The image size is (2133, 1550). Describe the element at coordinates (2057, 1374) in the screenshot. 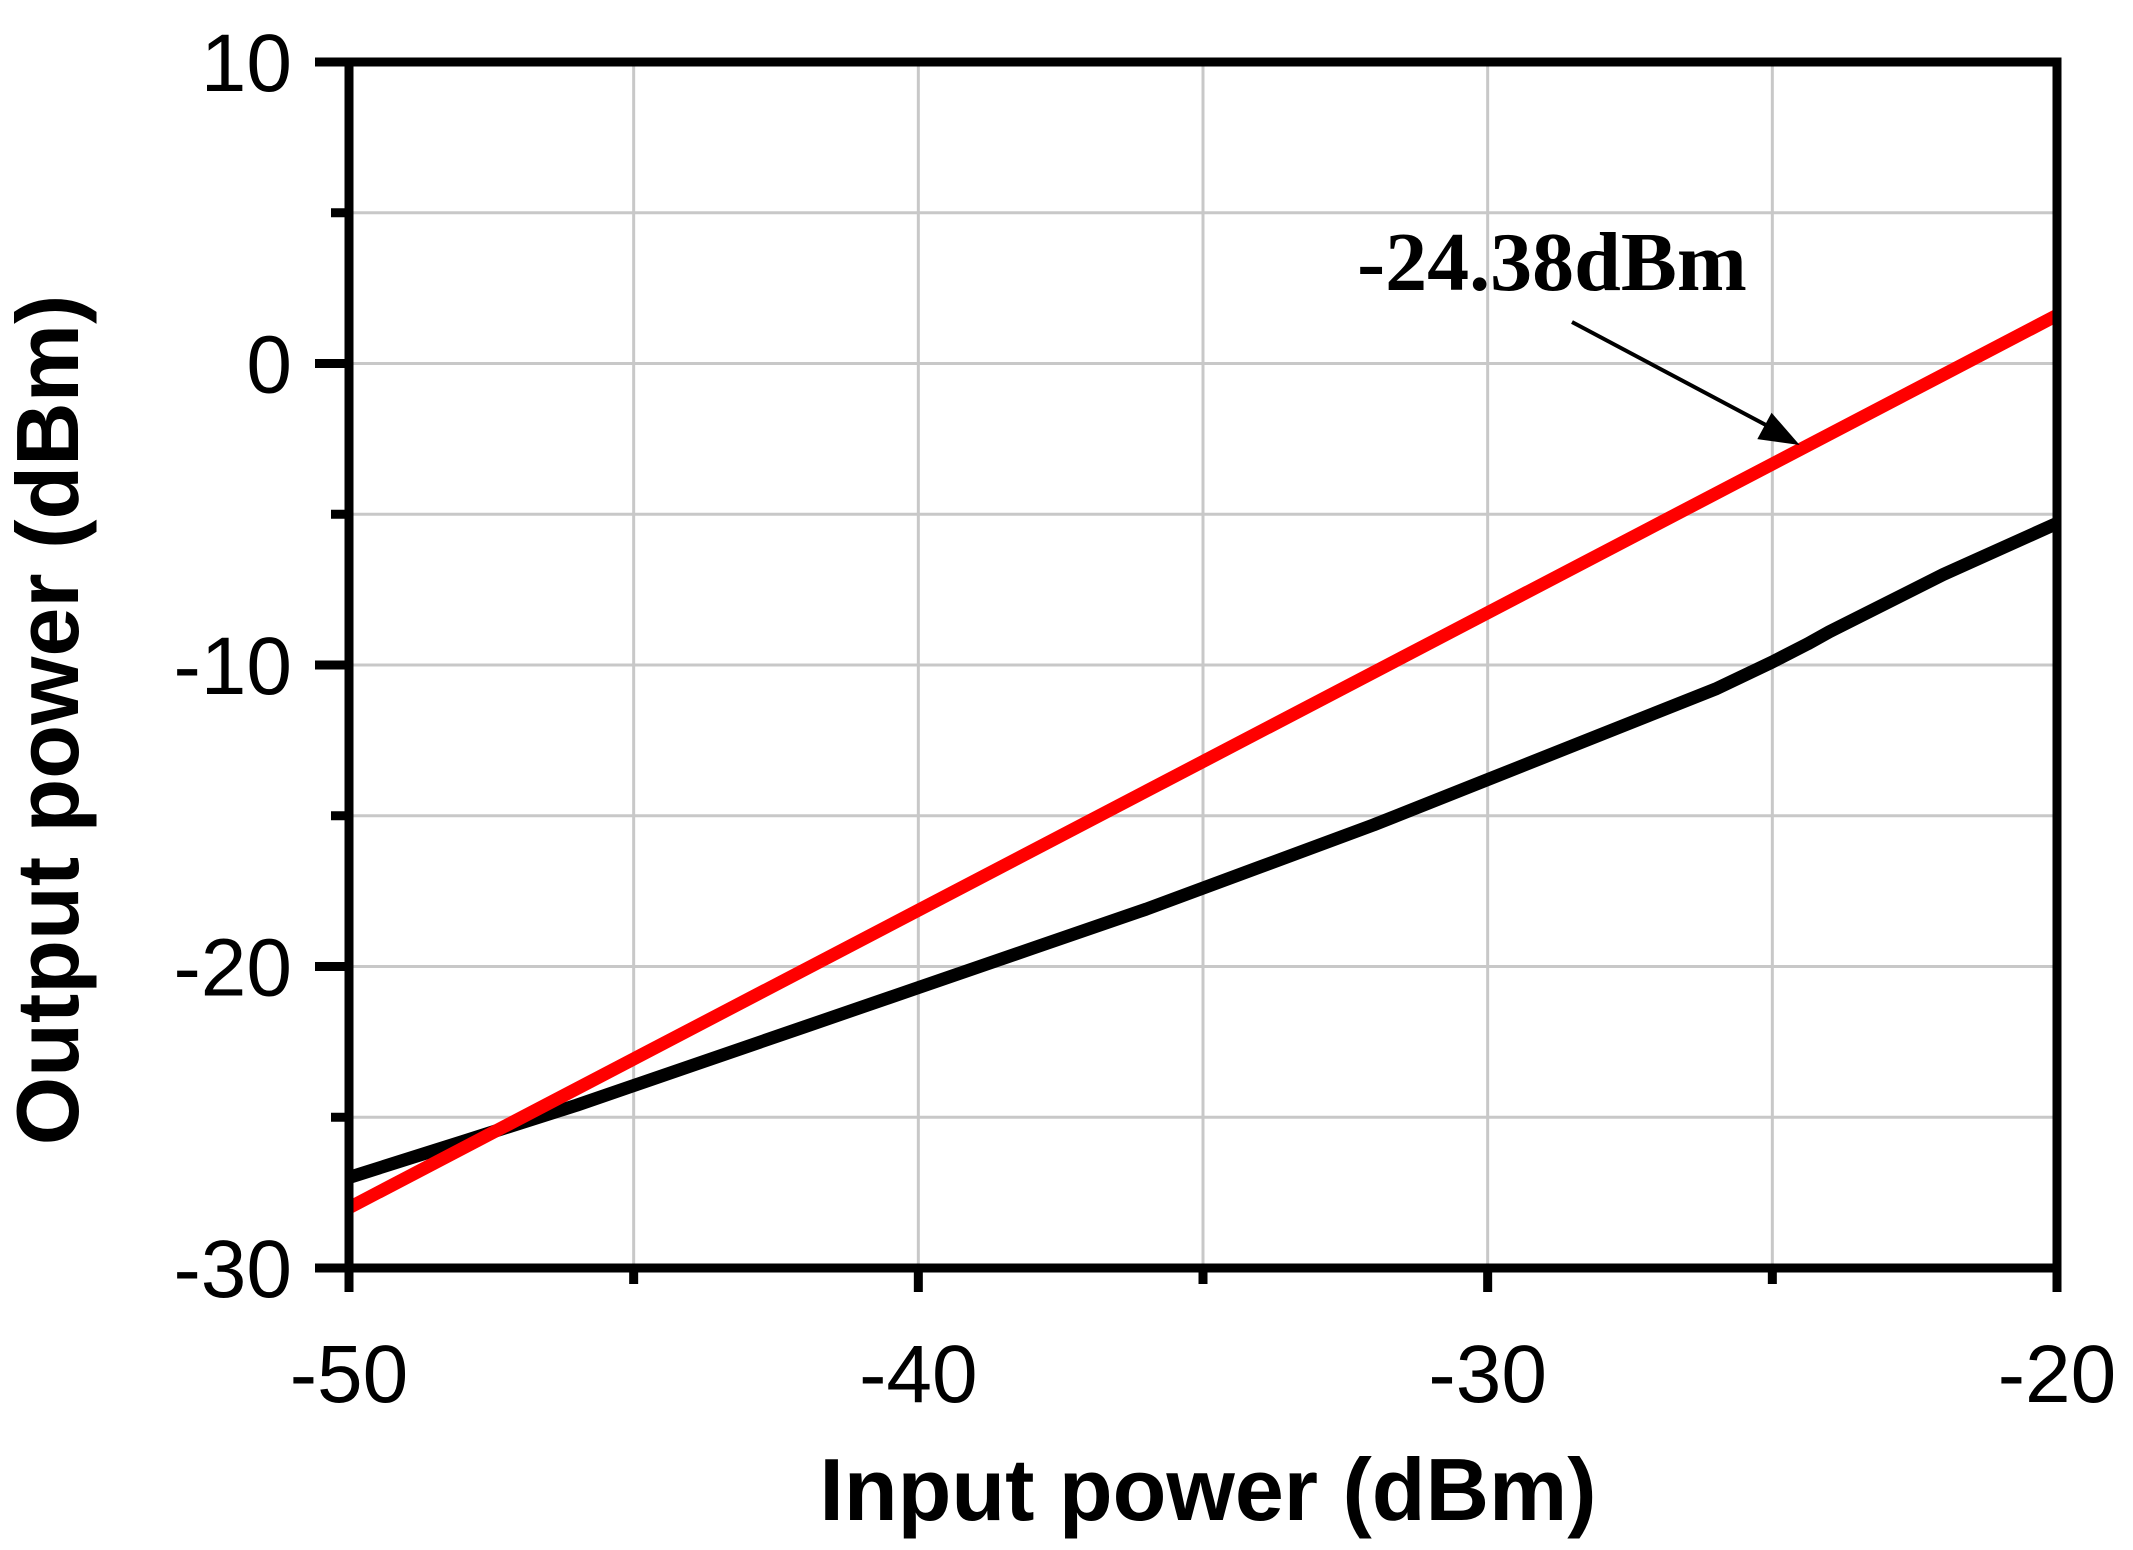

I see `x-tick-label: -20` at that location.